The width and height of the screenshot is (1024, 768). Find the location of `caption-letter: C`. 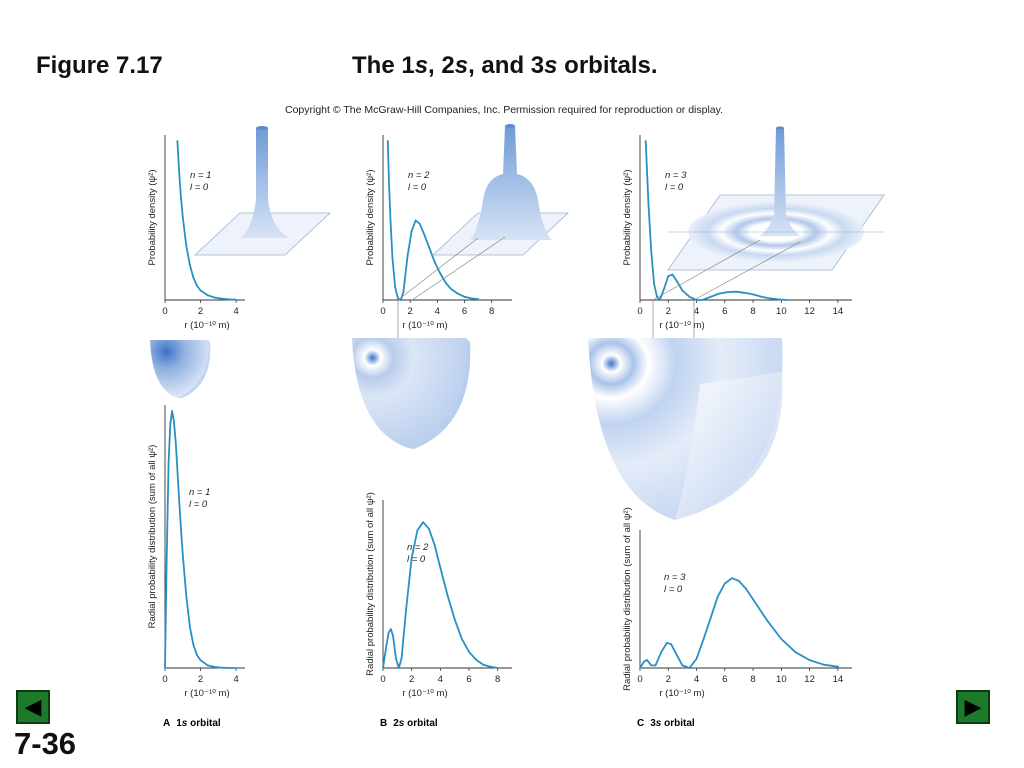

caption-letter: C is located at coordinates (640, 723).